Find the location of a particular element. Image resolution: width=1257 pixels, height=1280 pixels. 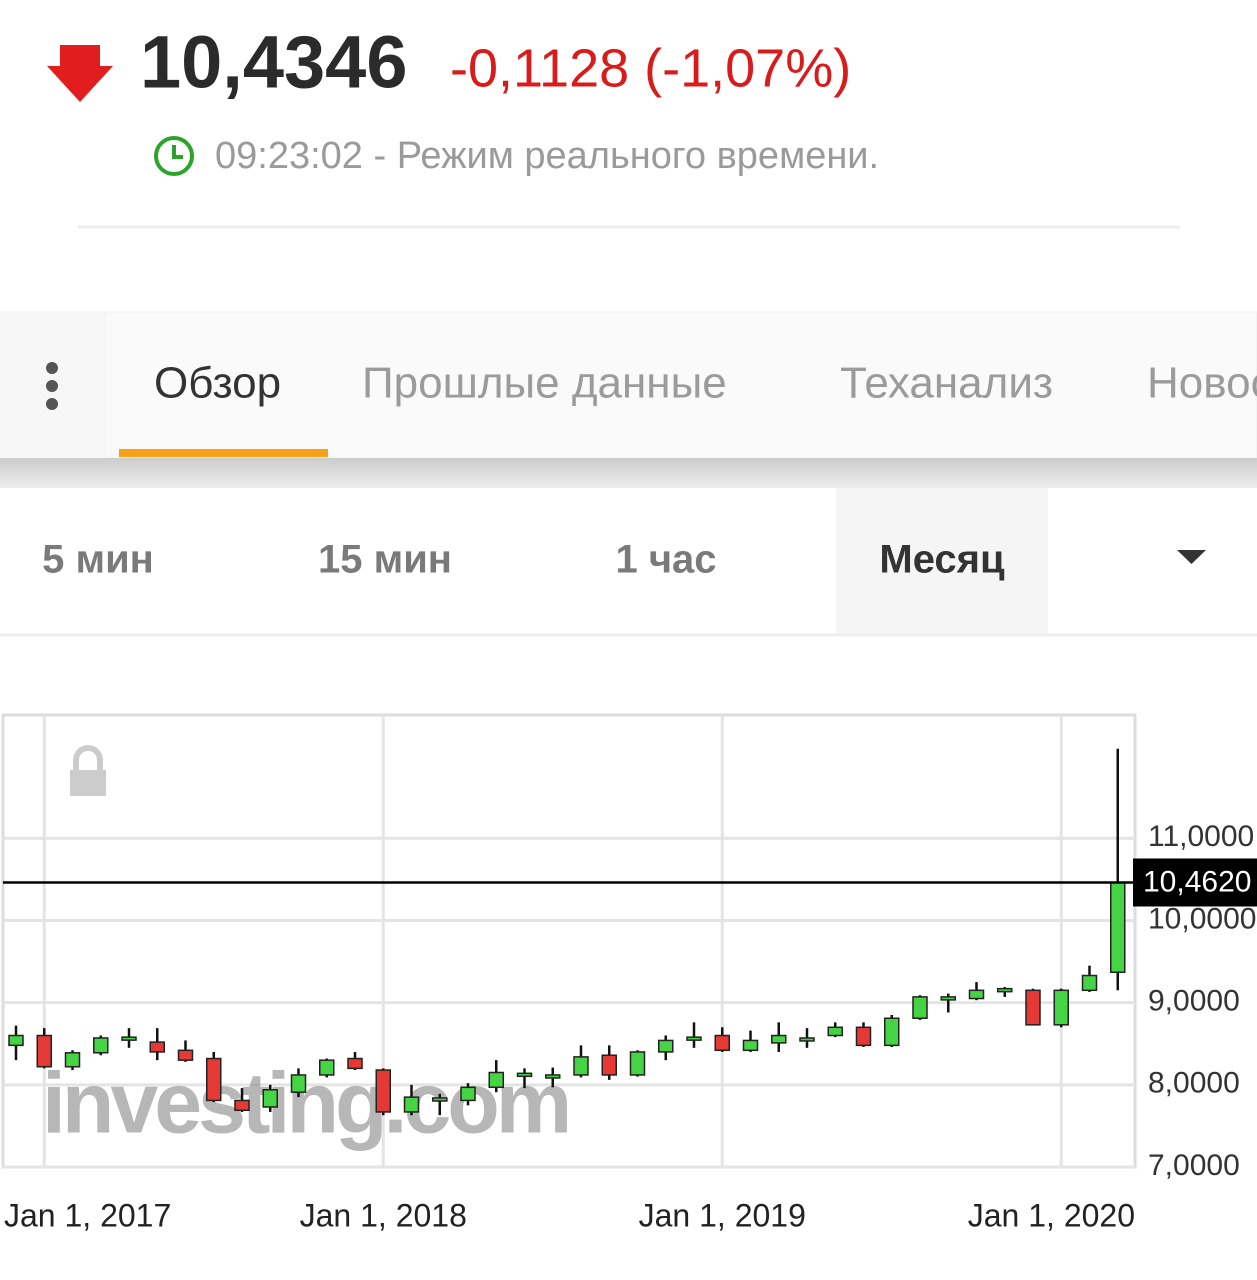

current-price-label: 10,4620 is located at coordinates (1197, 881).